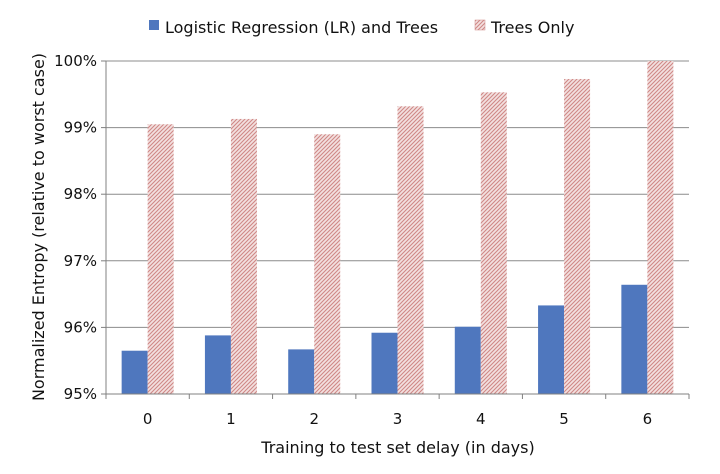  Describe the element at coordinates (481, 419) in the screenshot. I see `x-tick-label: 4` at that location.